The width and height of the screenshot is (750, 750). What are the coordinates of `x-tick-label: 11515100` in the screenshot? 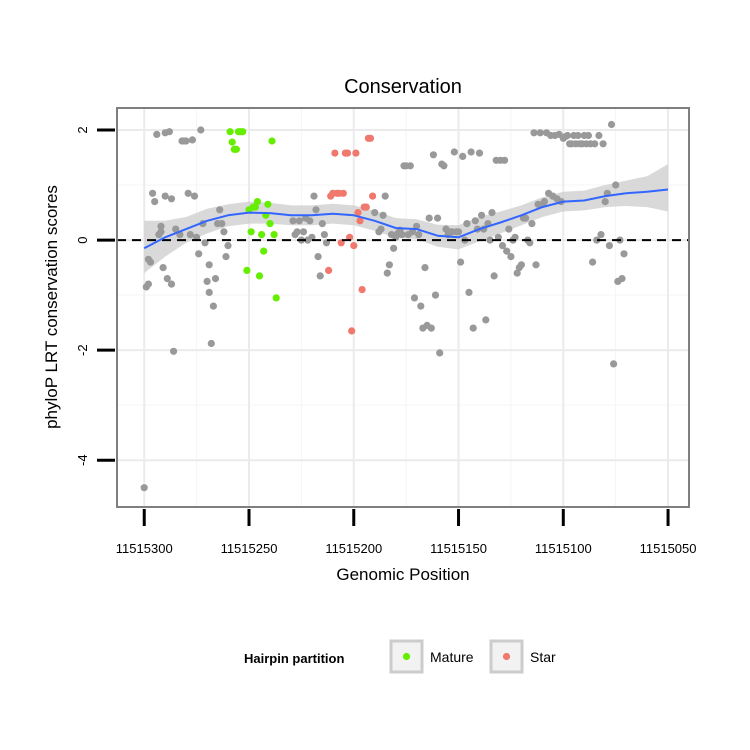 It's located at (563, 548).